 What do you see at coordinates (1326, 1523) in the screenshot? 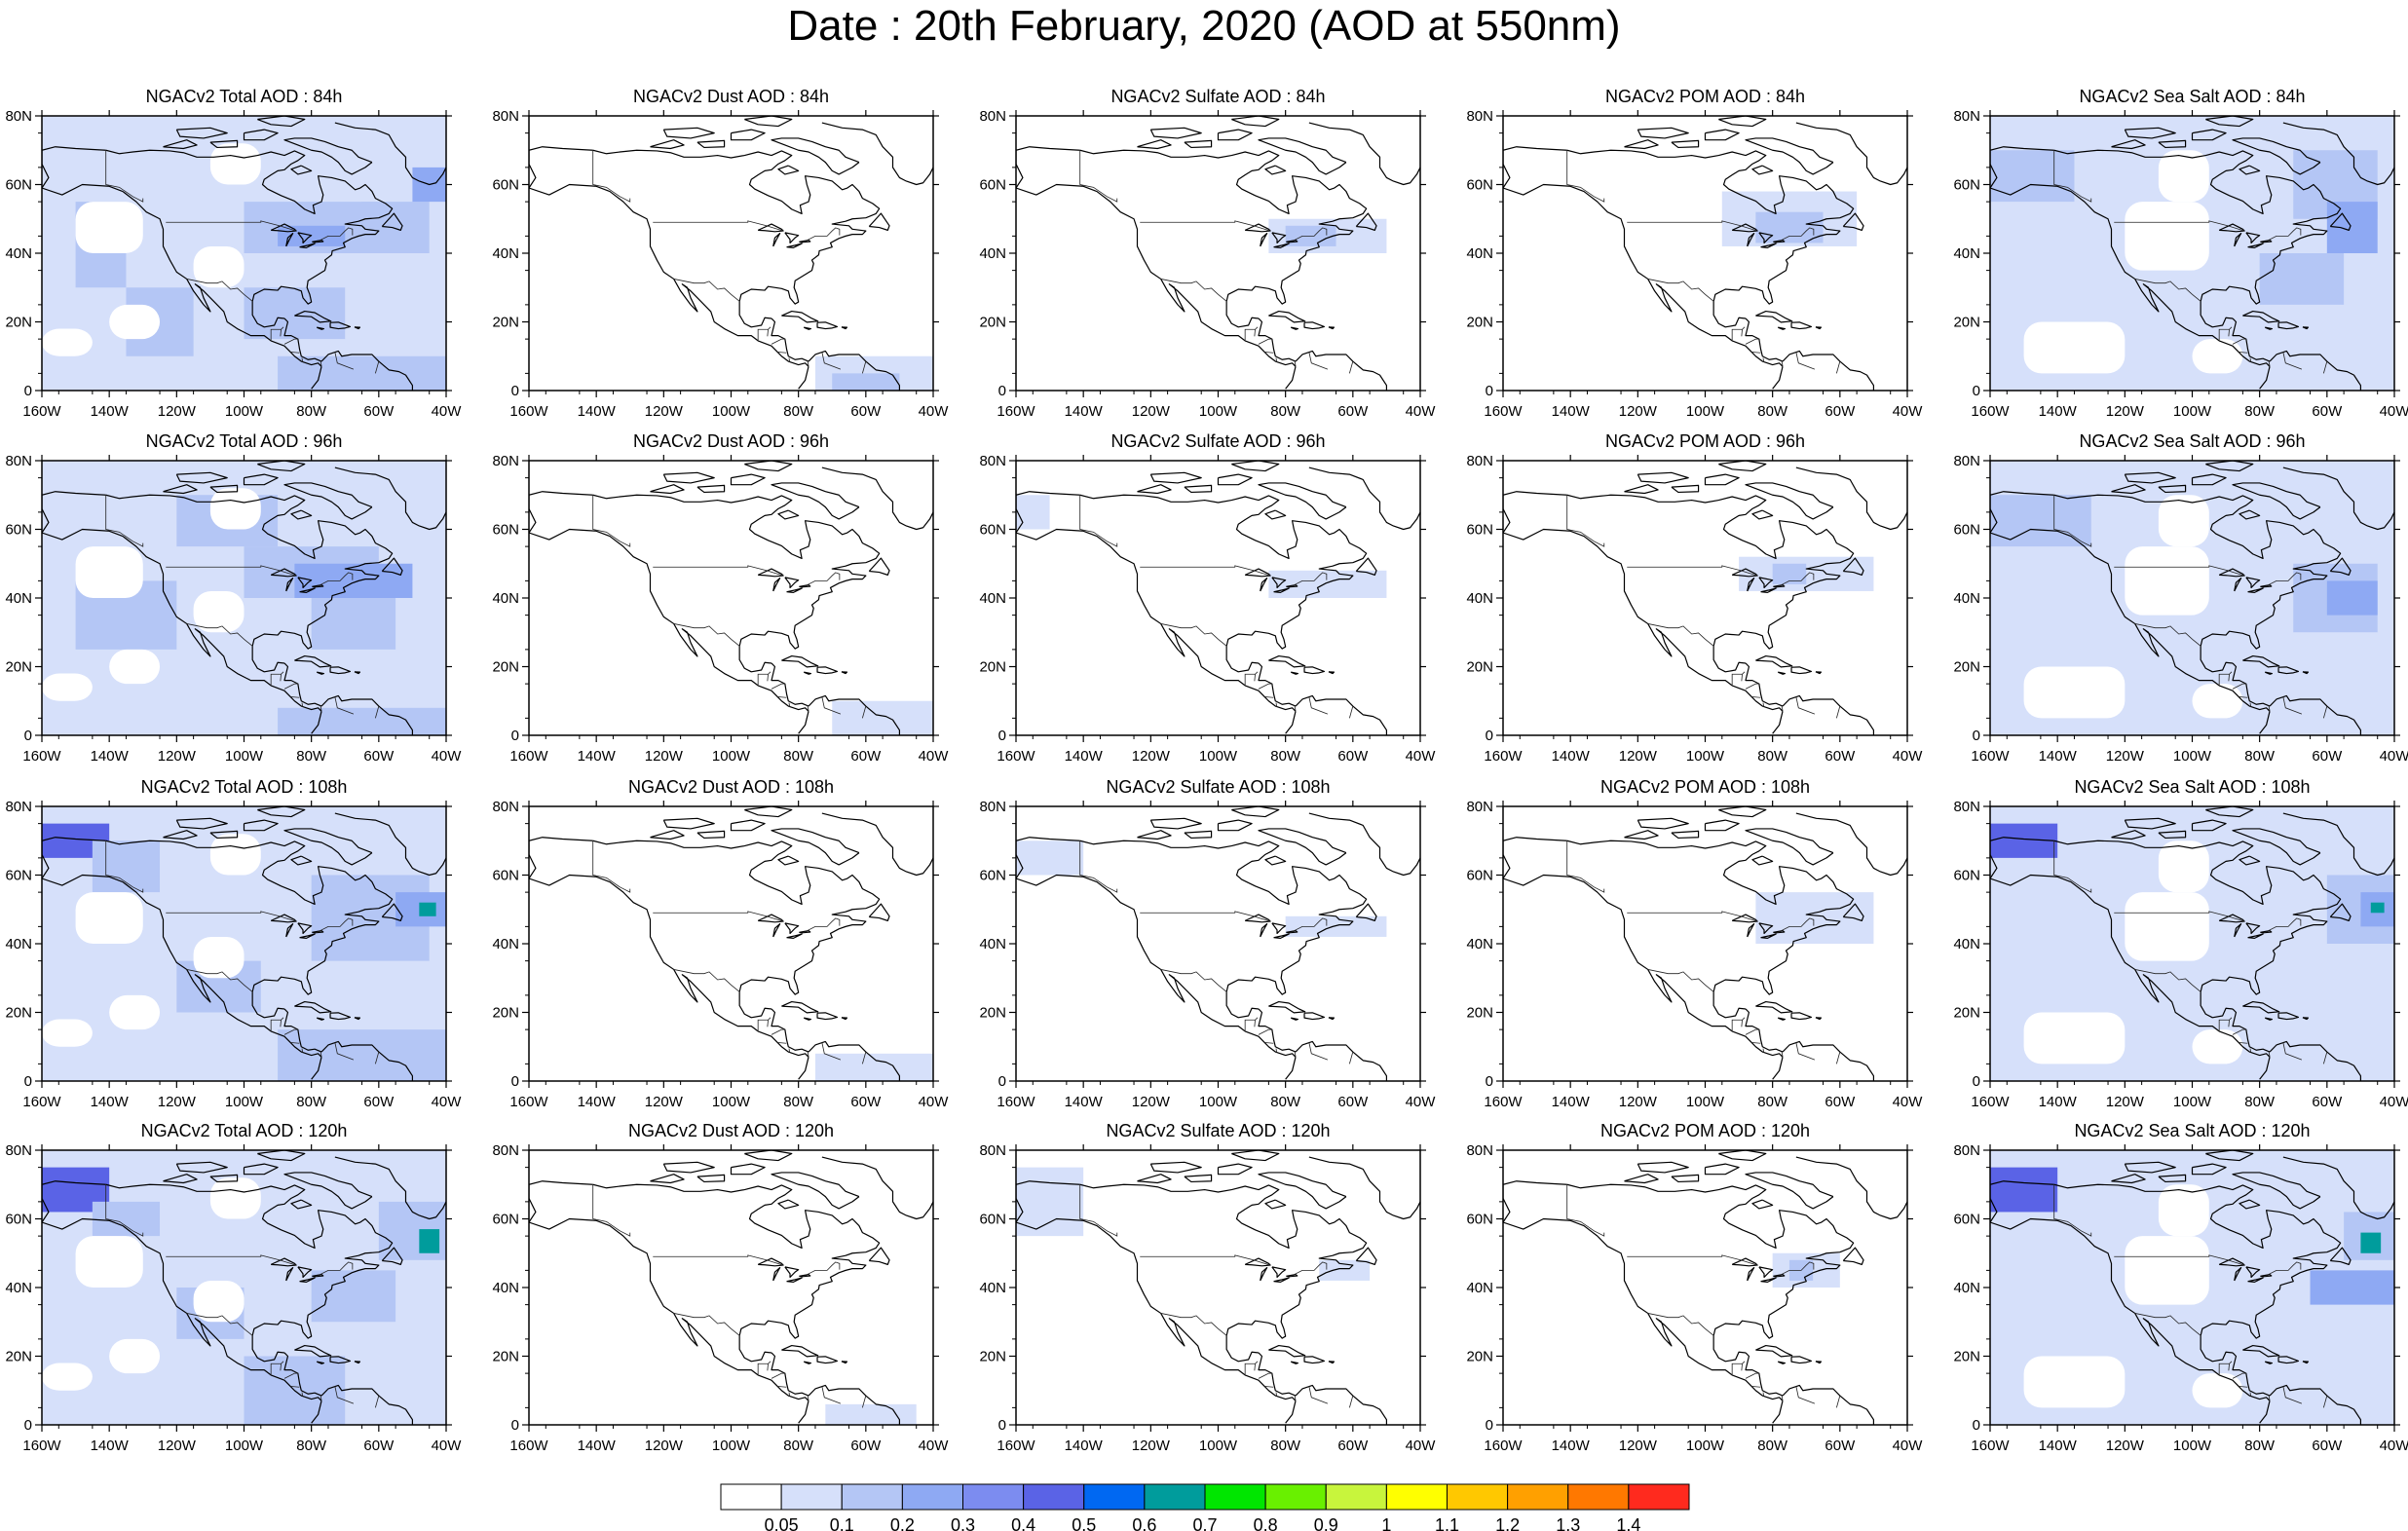
I see `colorbar-label: 0.9` at bounding box center [1326, 1523].